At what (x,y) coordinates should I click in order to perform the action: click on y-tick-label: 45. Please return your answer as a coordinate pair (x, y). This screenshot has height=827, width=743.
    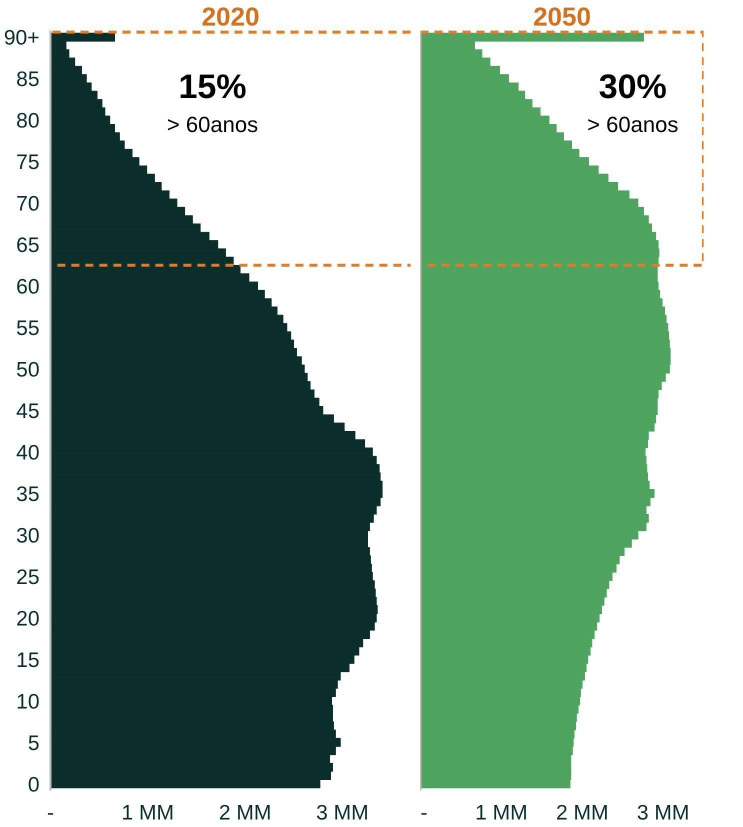
    Looking at the image, I should click on (28, 411).